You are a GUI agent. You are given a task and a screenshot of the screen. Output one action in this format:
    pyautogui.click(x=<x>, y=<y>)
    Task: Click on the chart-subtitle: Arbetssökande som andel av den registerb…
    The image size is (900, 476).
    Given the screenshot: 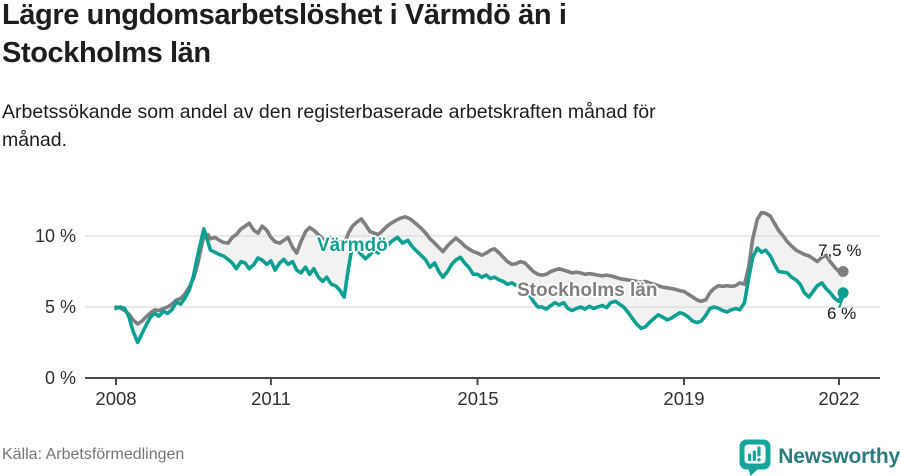 What is the action you would take?
    pyautogui.click(x=329, y=126)
    